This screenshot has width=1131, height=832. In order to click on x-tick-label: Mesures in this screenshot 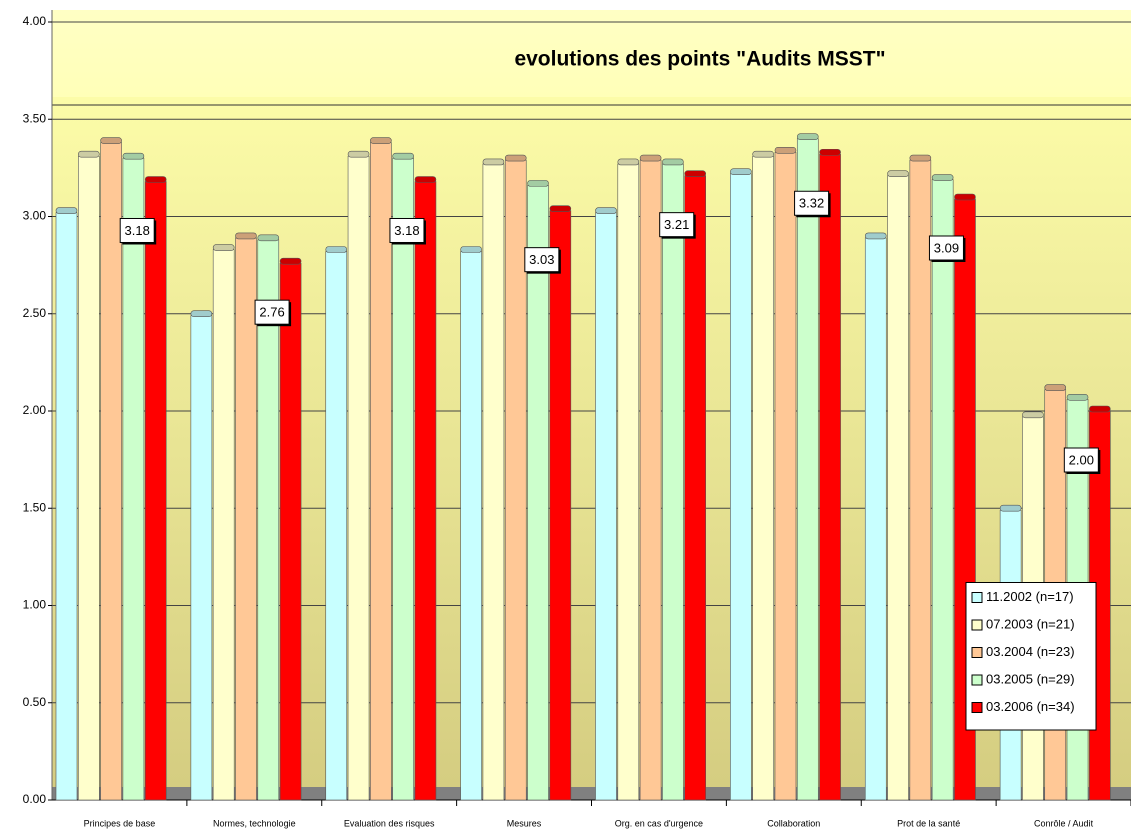, I will do `click(524, 823)`.